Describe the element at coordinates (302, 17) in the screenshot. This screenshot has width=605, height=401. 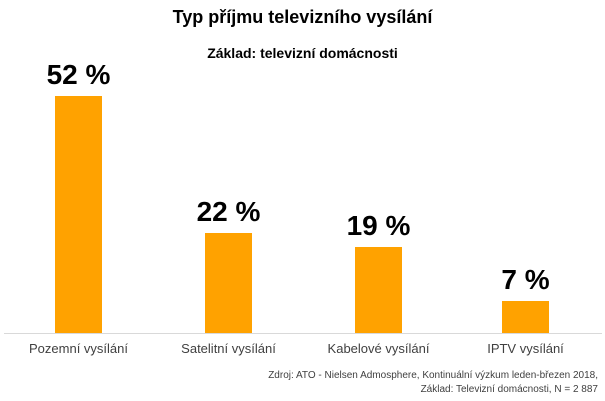
I see `chart-title: Typ příjmu televizního vysílání` at that location.